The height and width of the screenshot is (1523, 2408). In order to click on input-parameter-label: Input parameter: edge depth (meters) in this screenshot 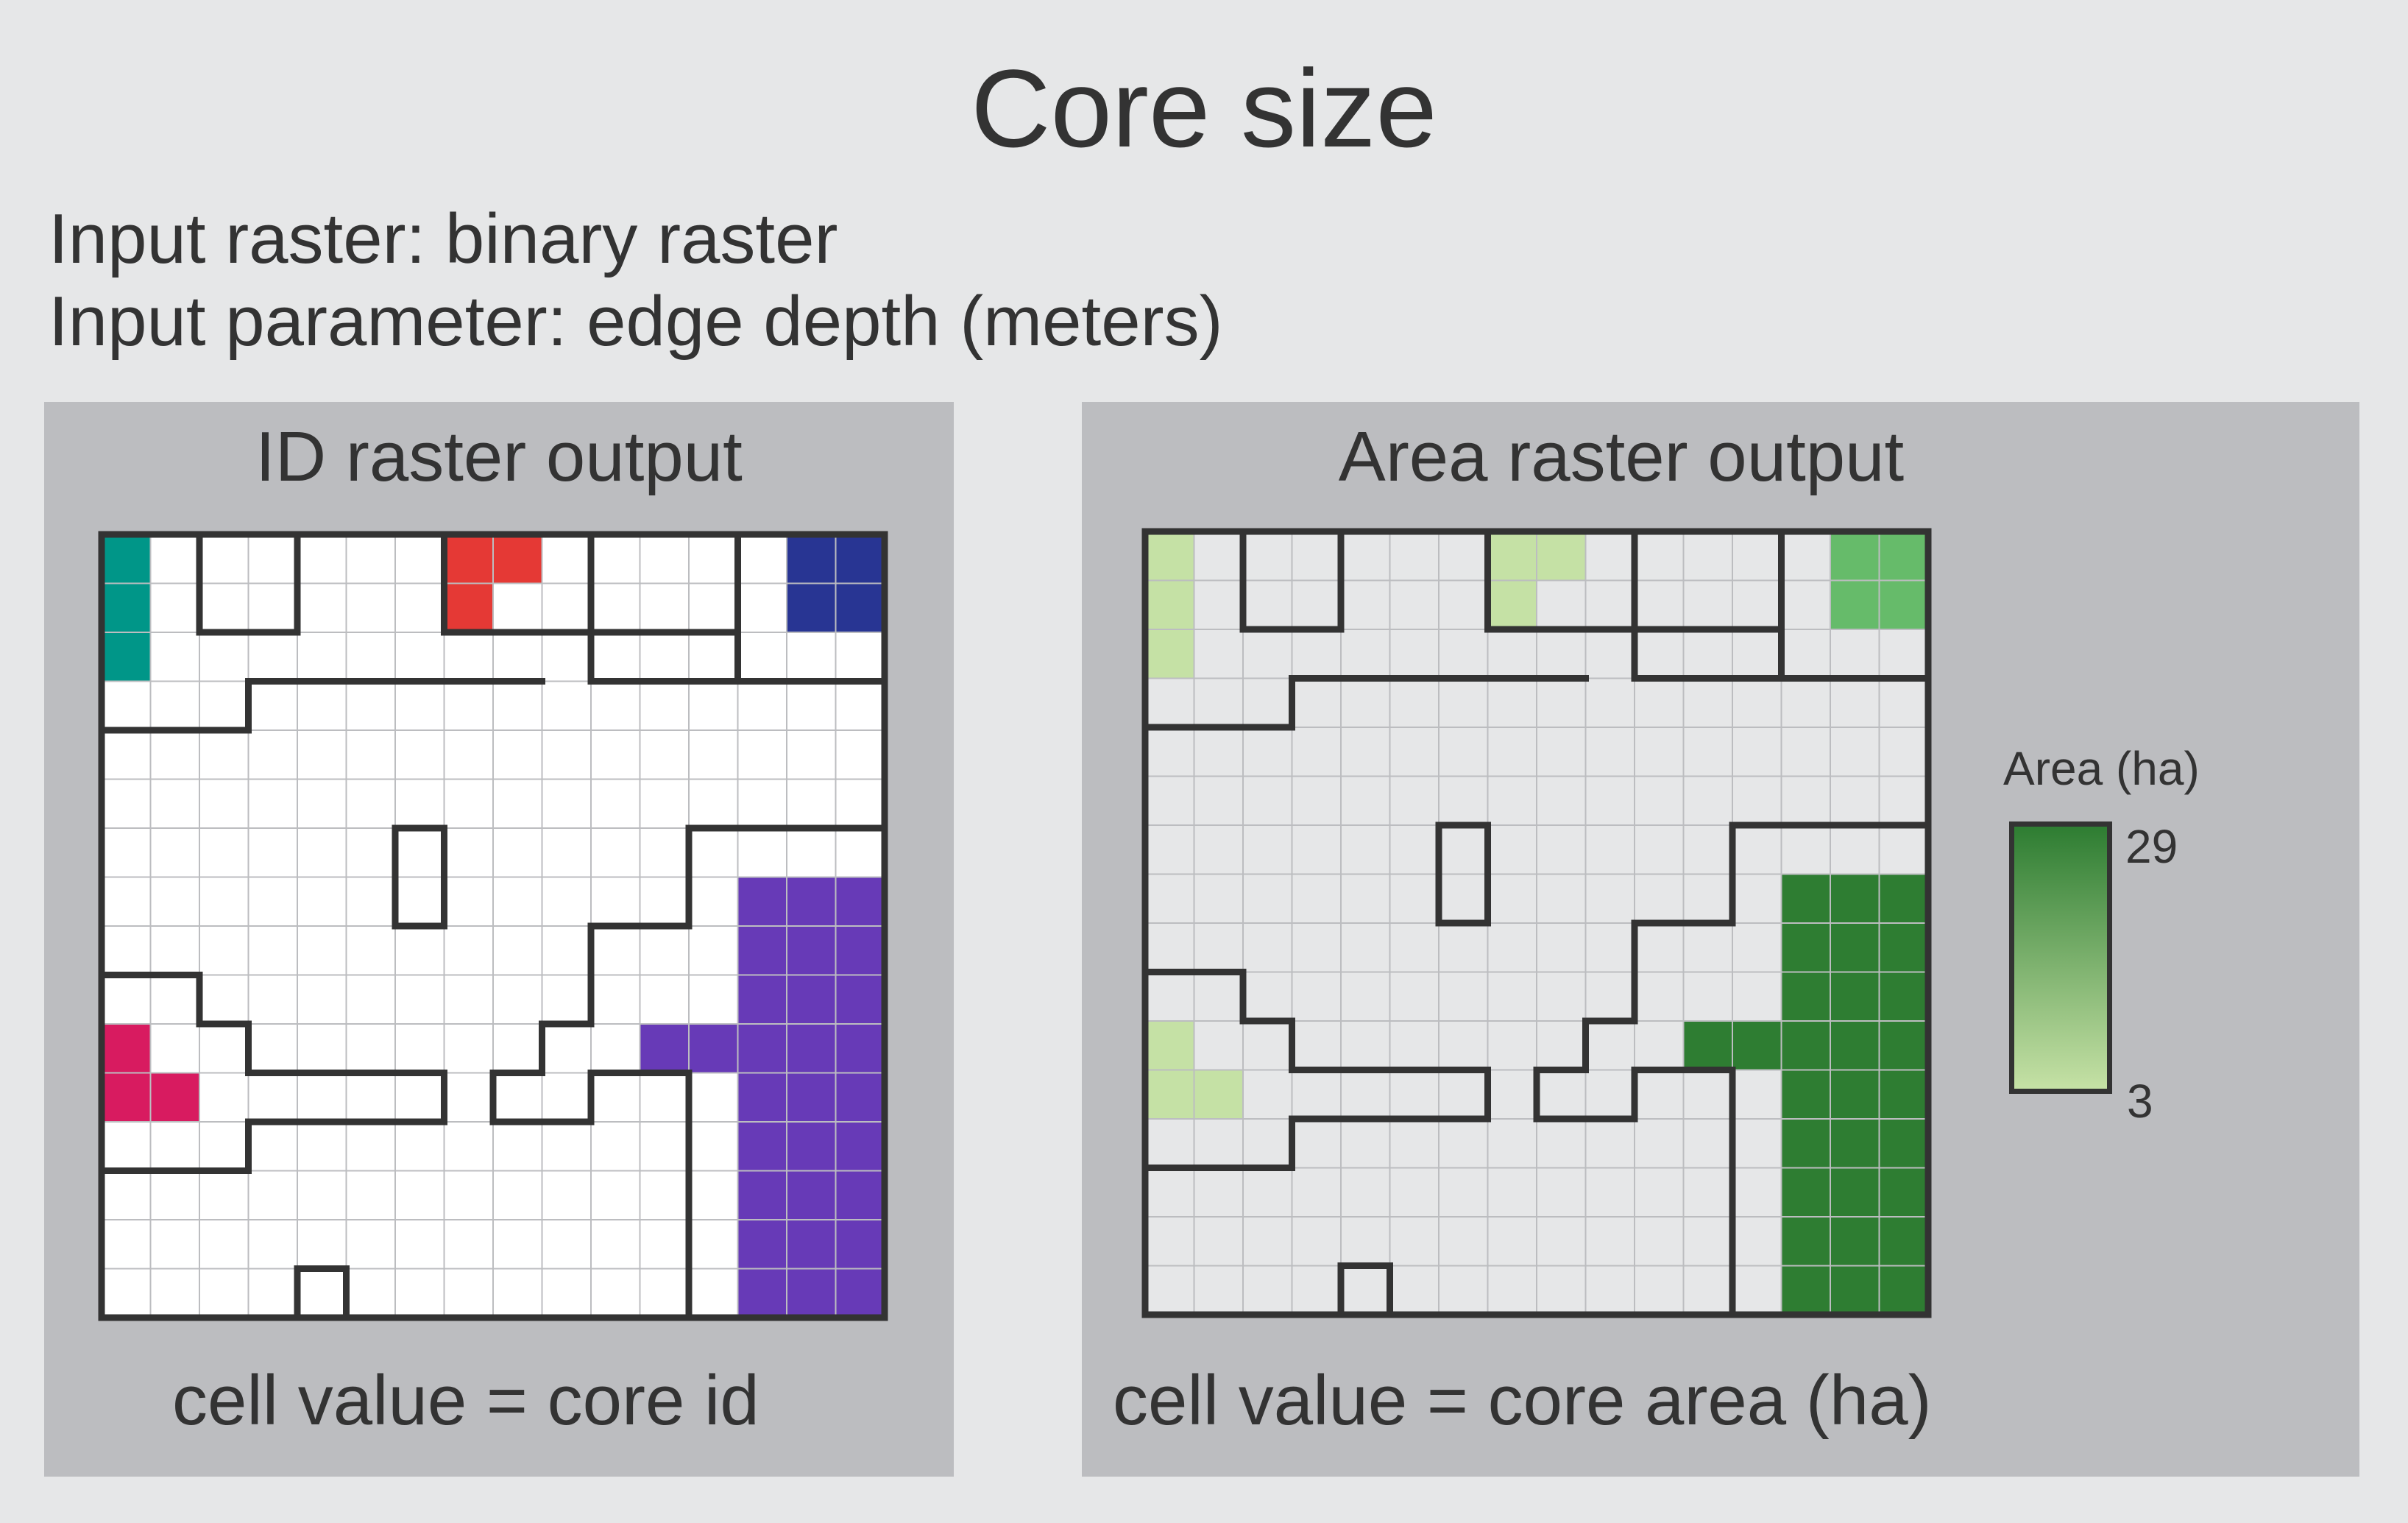, I will do `click(636, 322)`.